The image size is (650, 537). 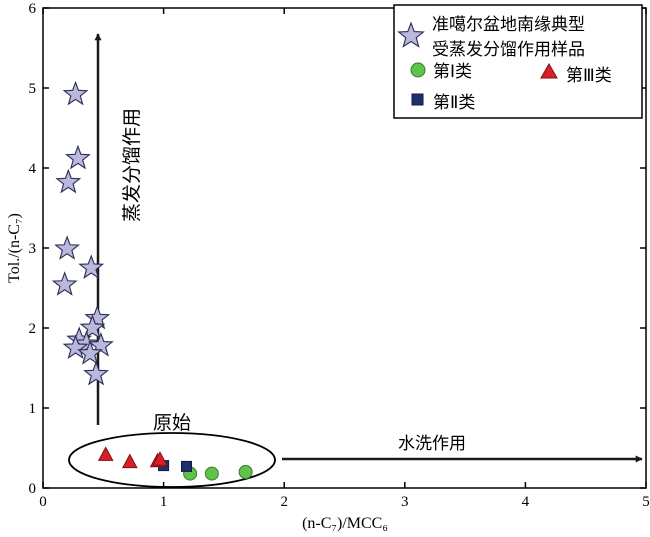 What do you see at coordinates (33, 89) in the screenshot?
I see `y-tick-label: 5` at bounding box center [33, 89].